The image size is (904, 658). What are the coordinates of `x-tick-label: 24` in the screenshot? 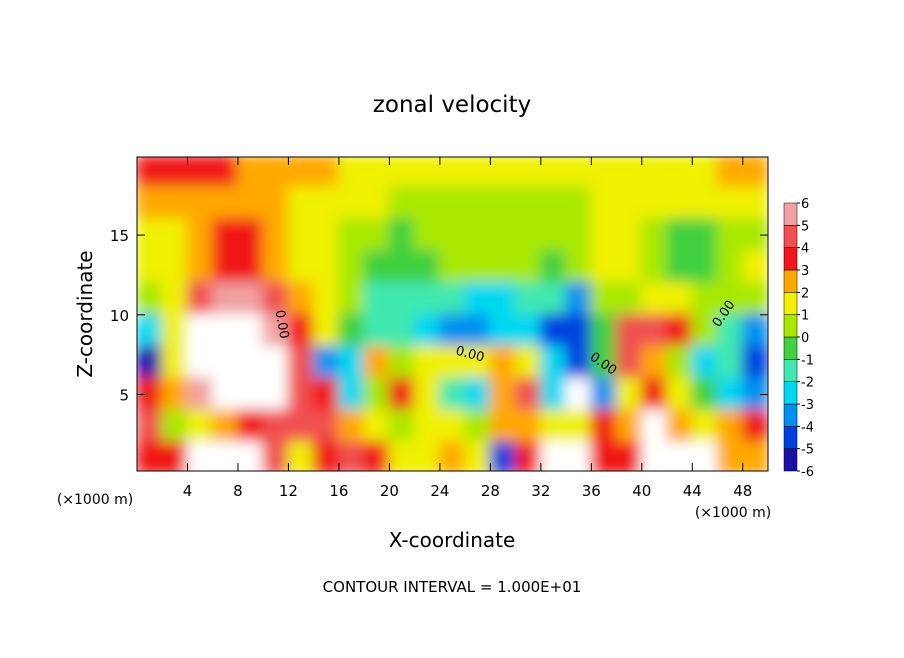 It's located at (439, 491).